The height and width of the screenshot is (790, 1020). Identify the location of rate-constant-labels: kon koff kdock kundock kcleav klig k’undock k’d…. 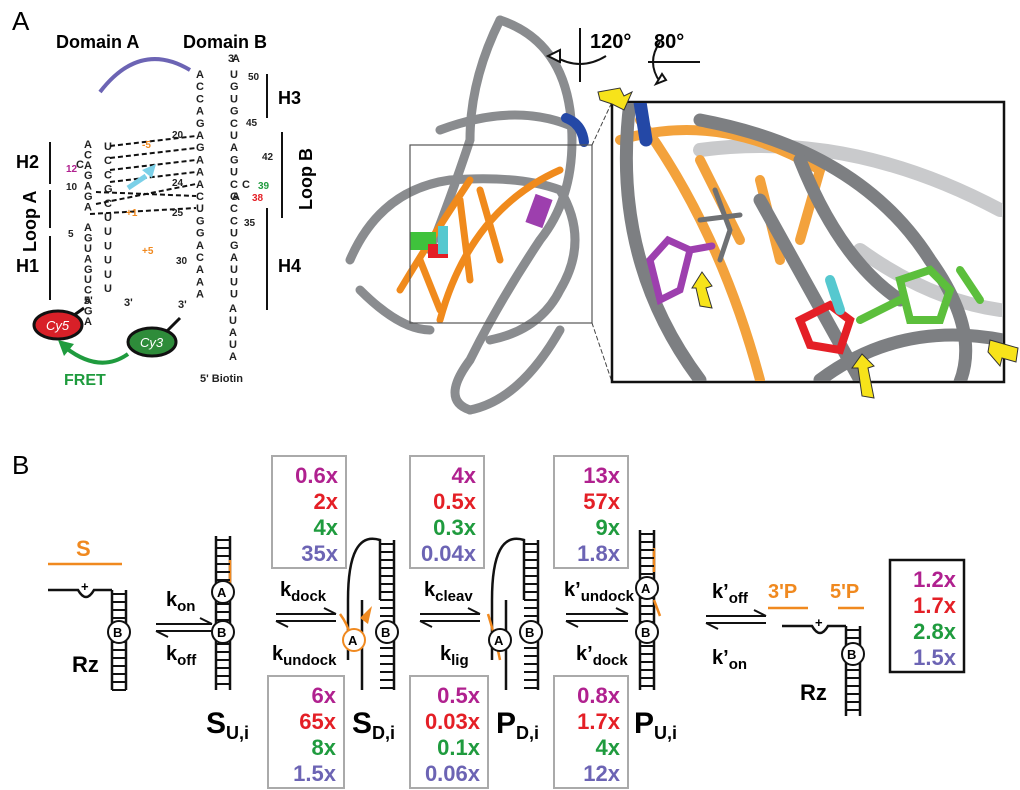
(457, 626).